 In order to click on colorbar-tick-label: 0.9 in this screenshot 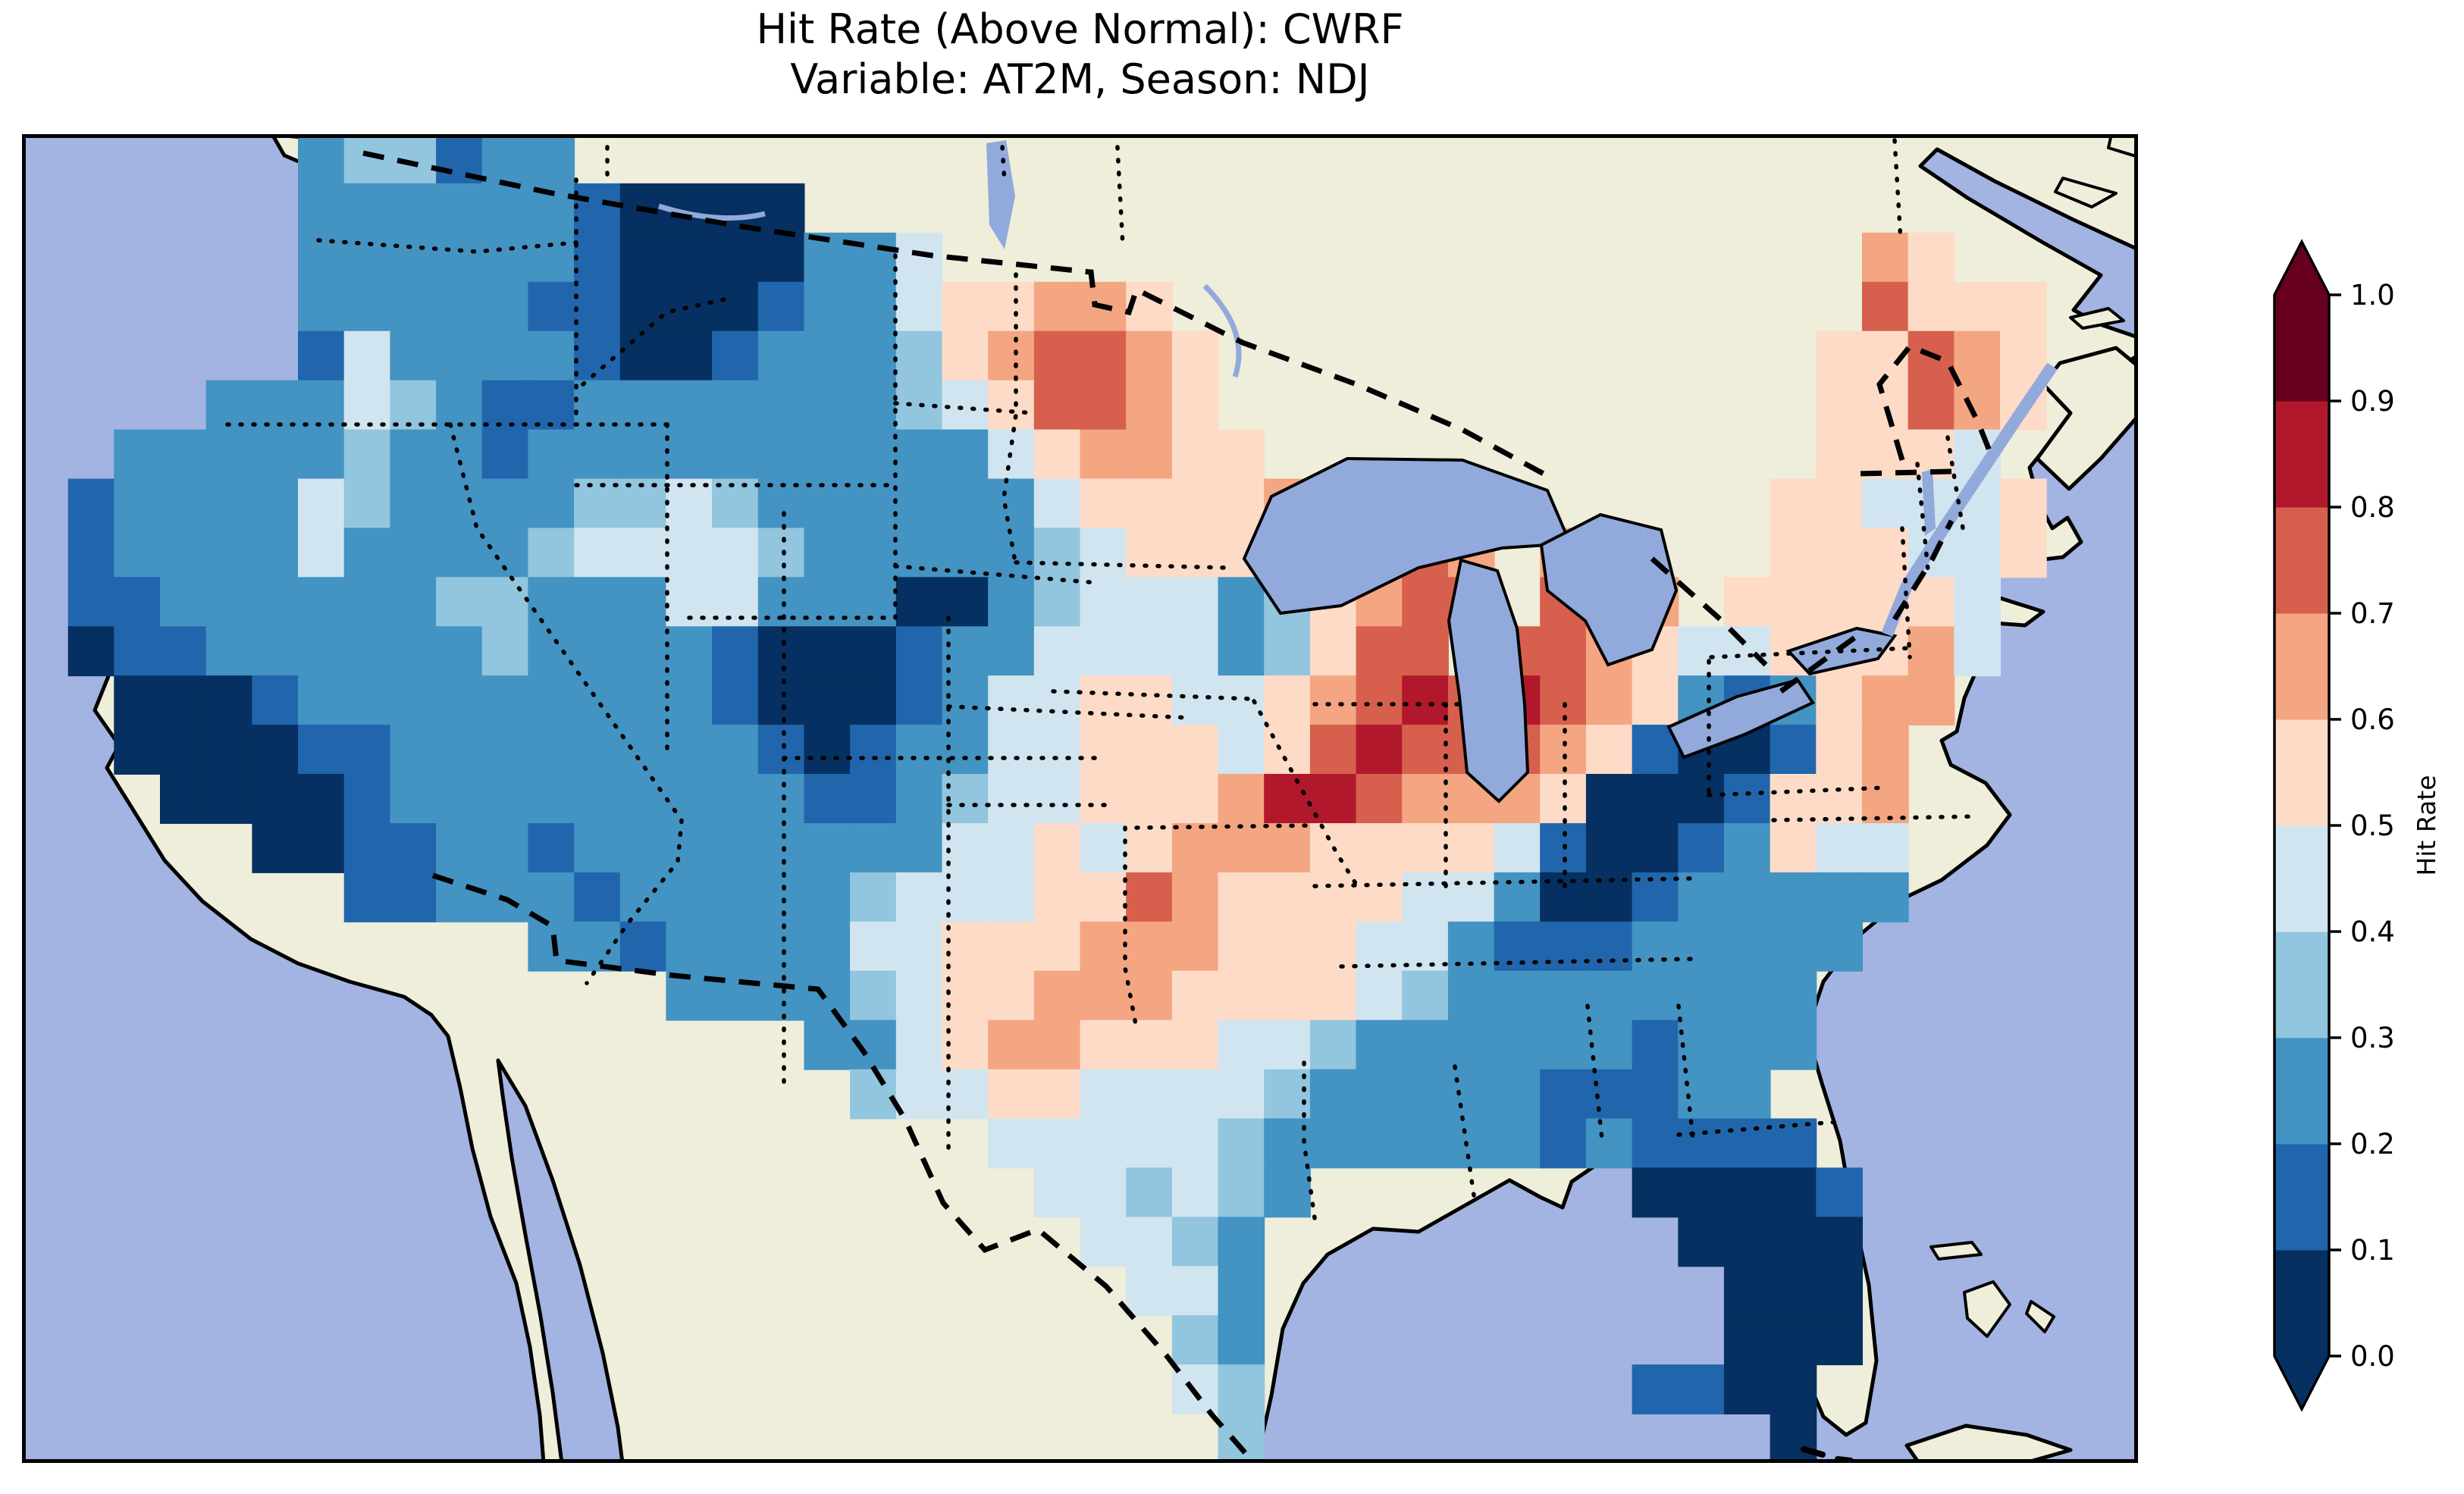, I will do `click(2372, 401)`.